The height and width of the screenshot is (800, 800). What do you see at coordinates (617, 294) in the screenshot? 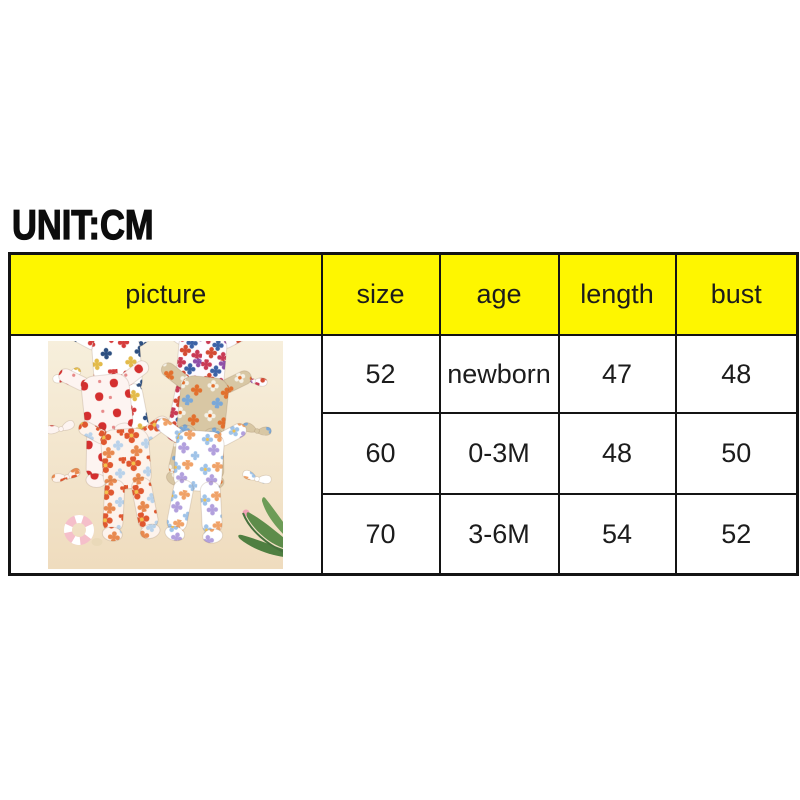
I see `column-header-length: length` at bounding box center [617, 294].